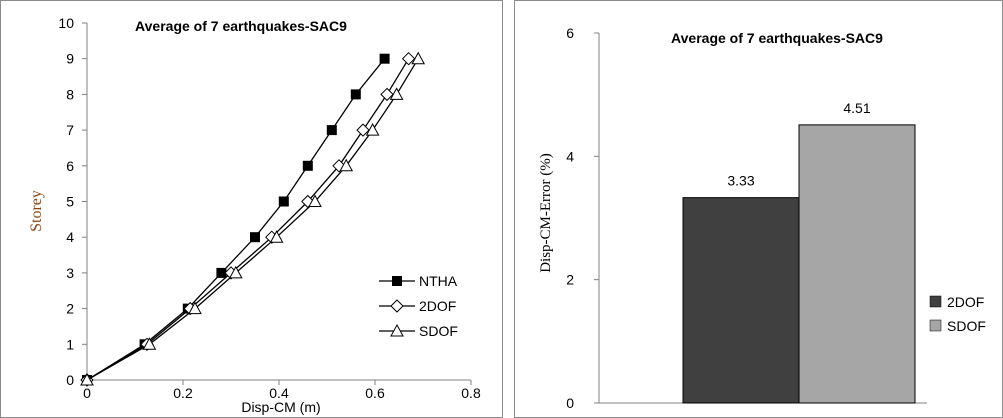  I want to click on x-tick-label: 0.8, so click(471, 393).